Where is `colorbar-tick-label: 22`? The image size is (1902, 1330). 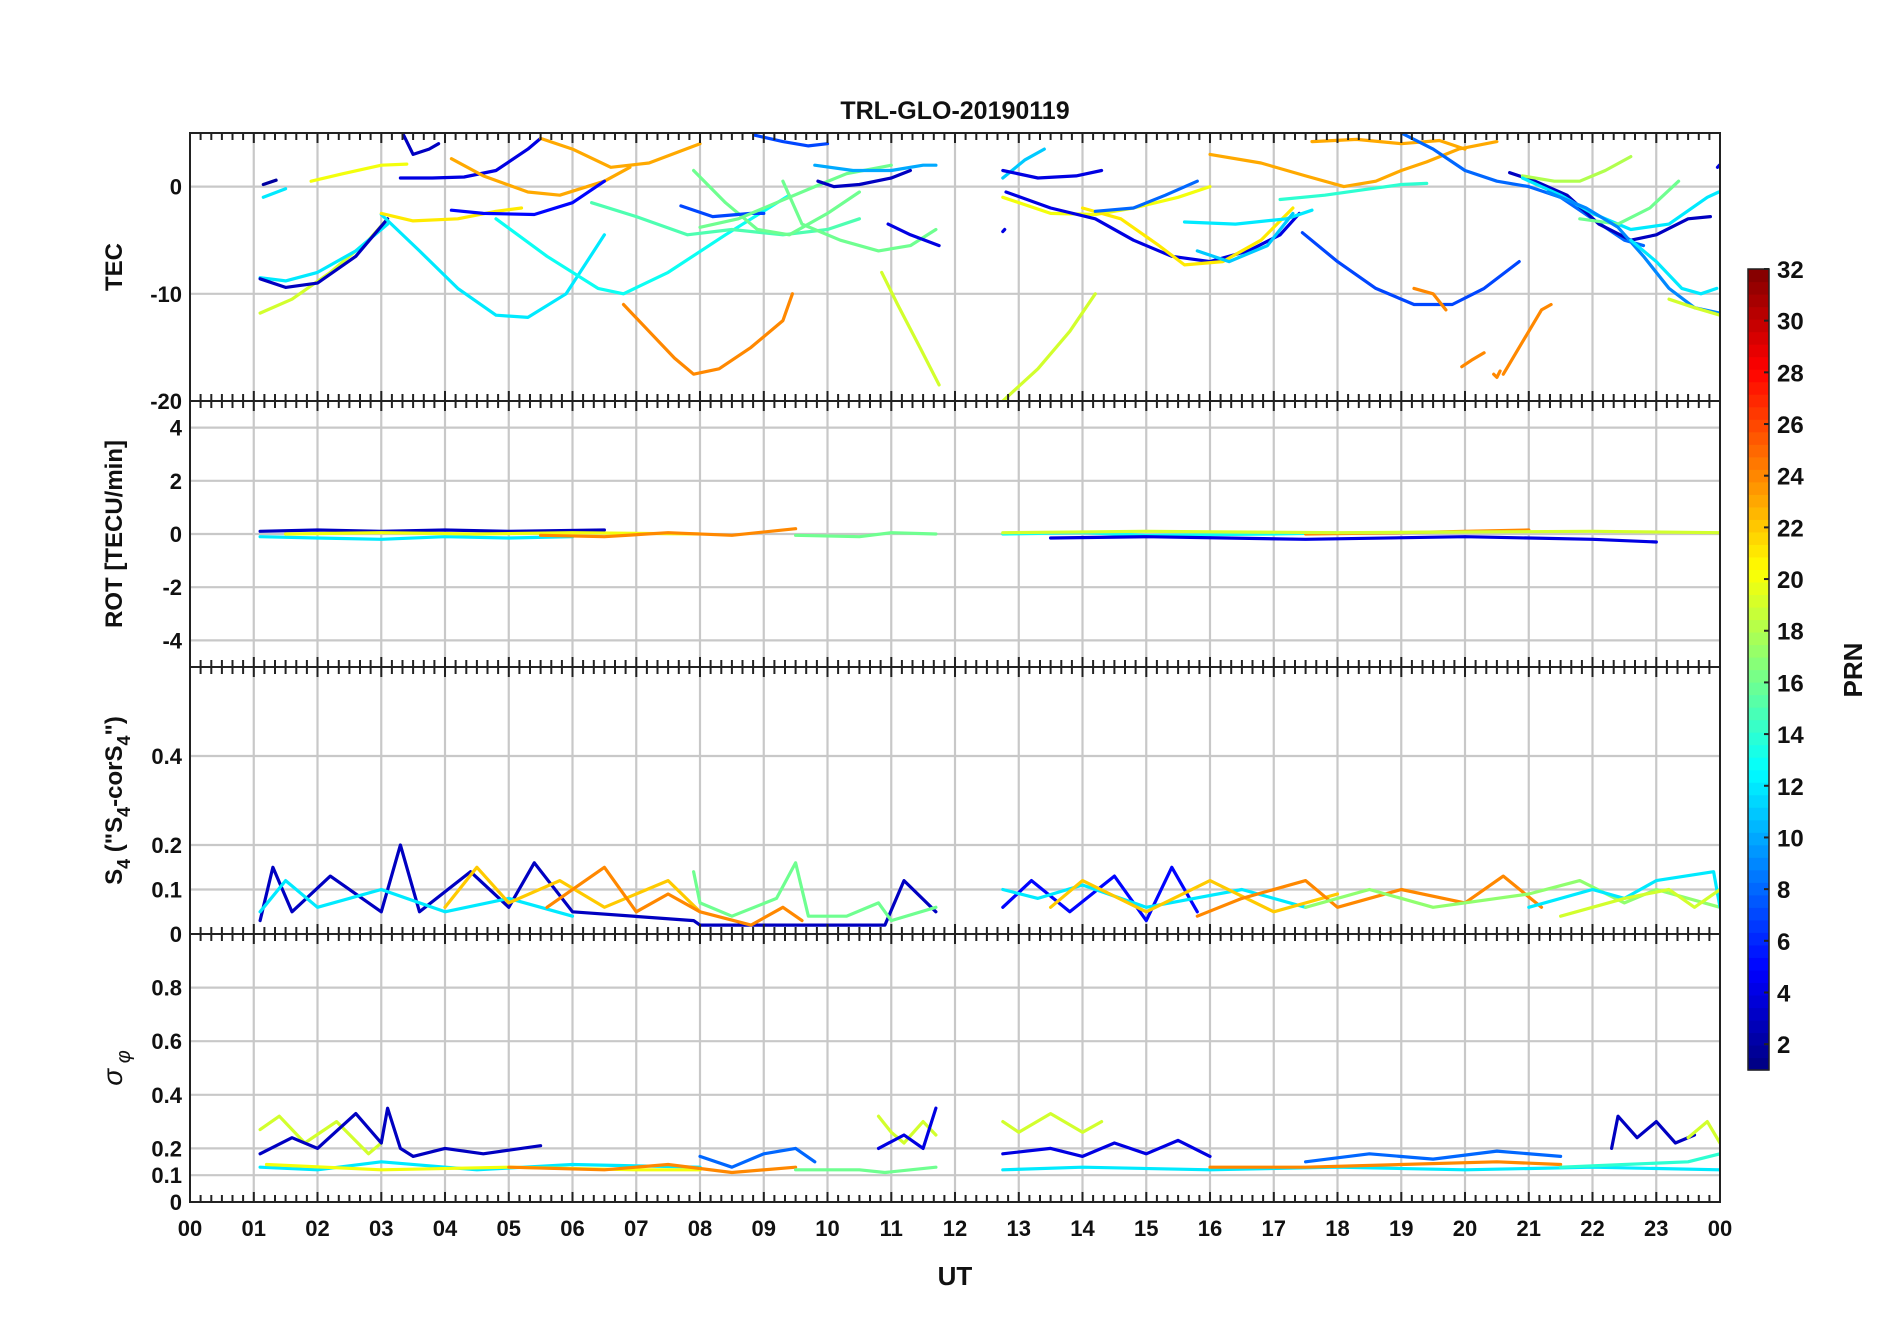
colorbar-tick-label: 22 is located at coordinates (1790, 528).